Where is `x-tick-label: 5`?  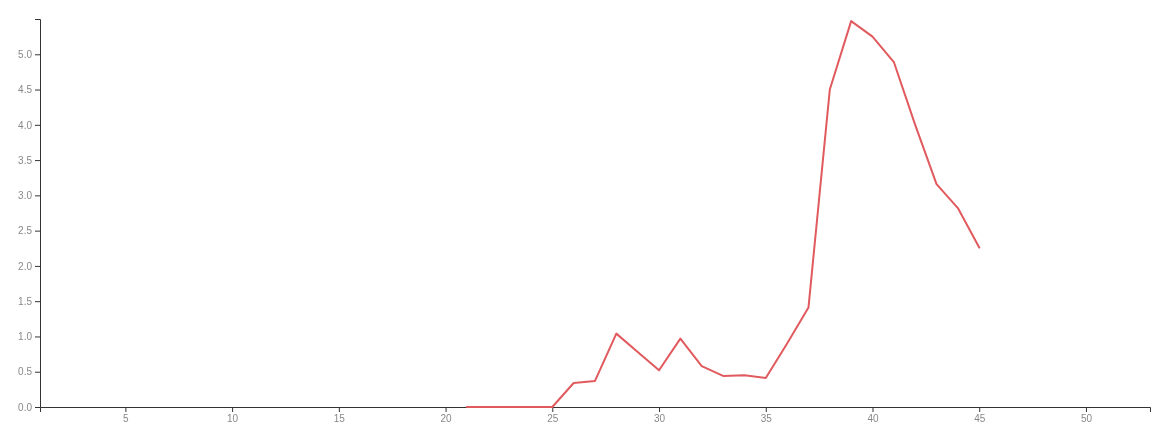
x-tick-label: 5 is located at coordinates (126, 419).